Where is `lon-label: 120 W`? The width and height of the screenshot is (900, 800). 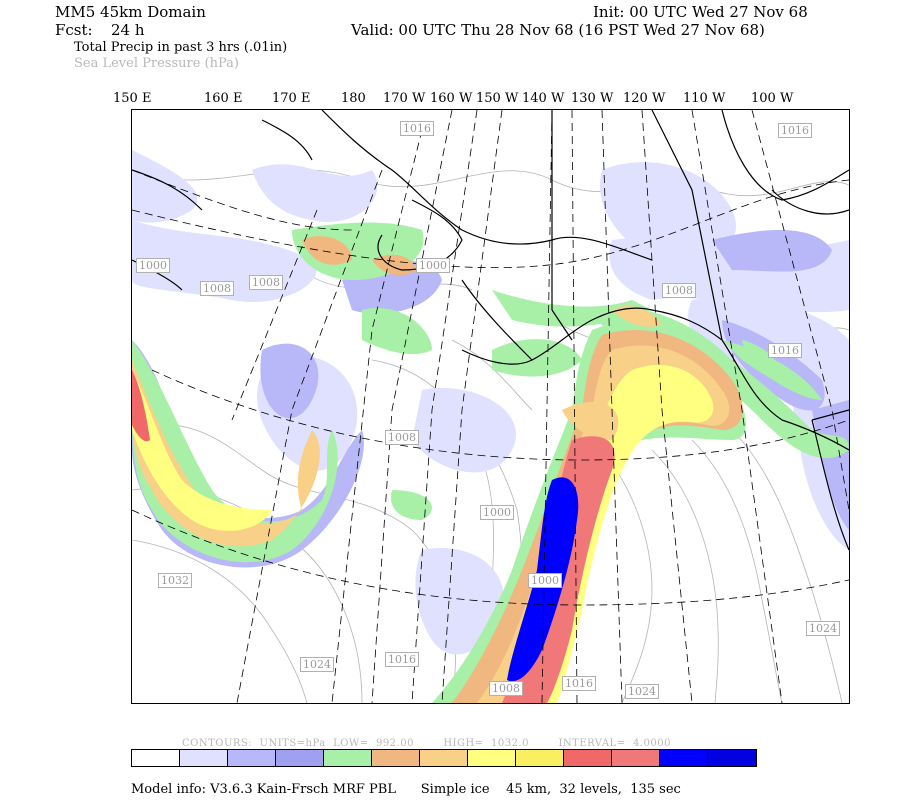 lon-label: 120 W is located at coordinates (644, 98).